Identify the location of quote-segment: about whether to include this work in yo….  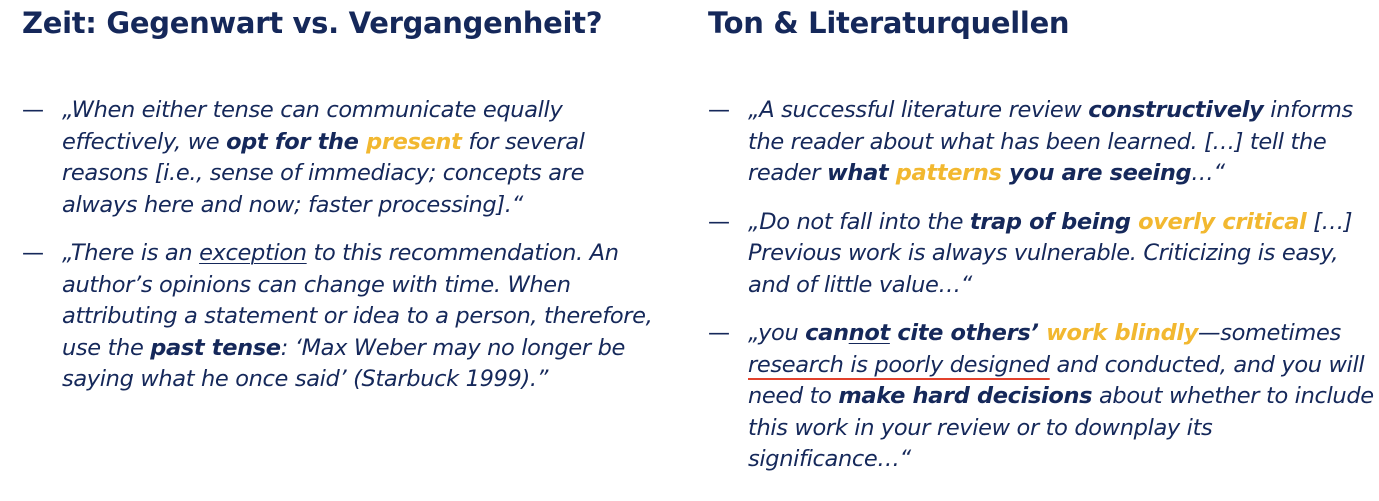
(1061, 427).